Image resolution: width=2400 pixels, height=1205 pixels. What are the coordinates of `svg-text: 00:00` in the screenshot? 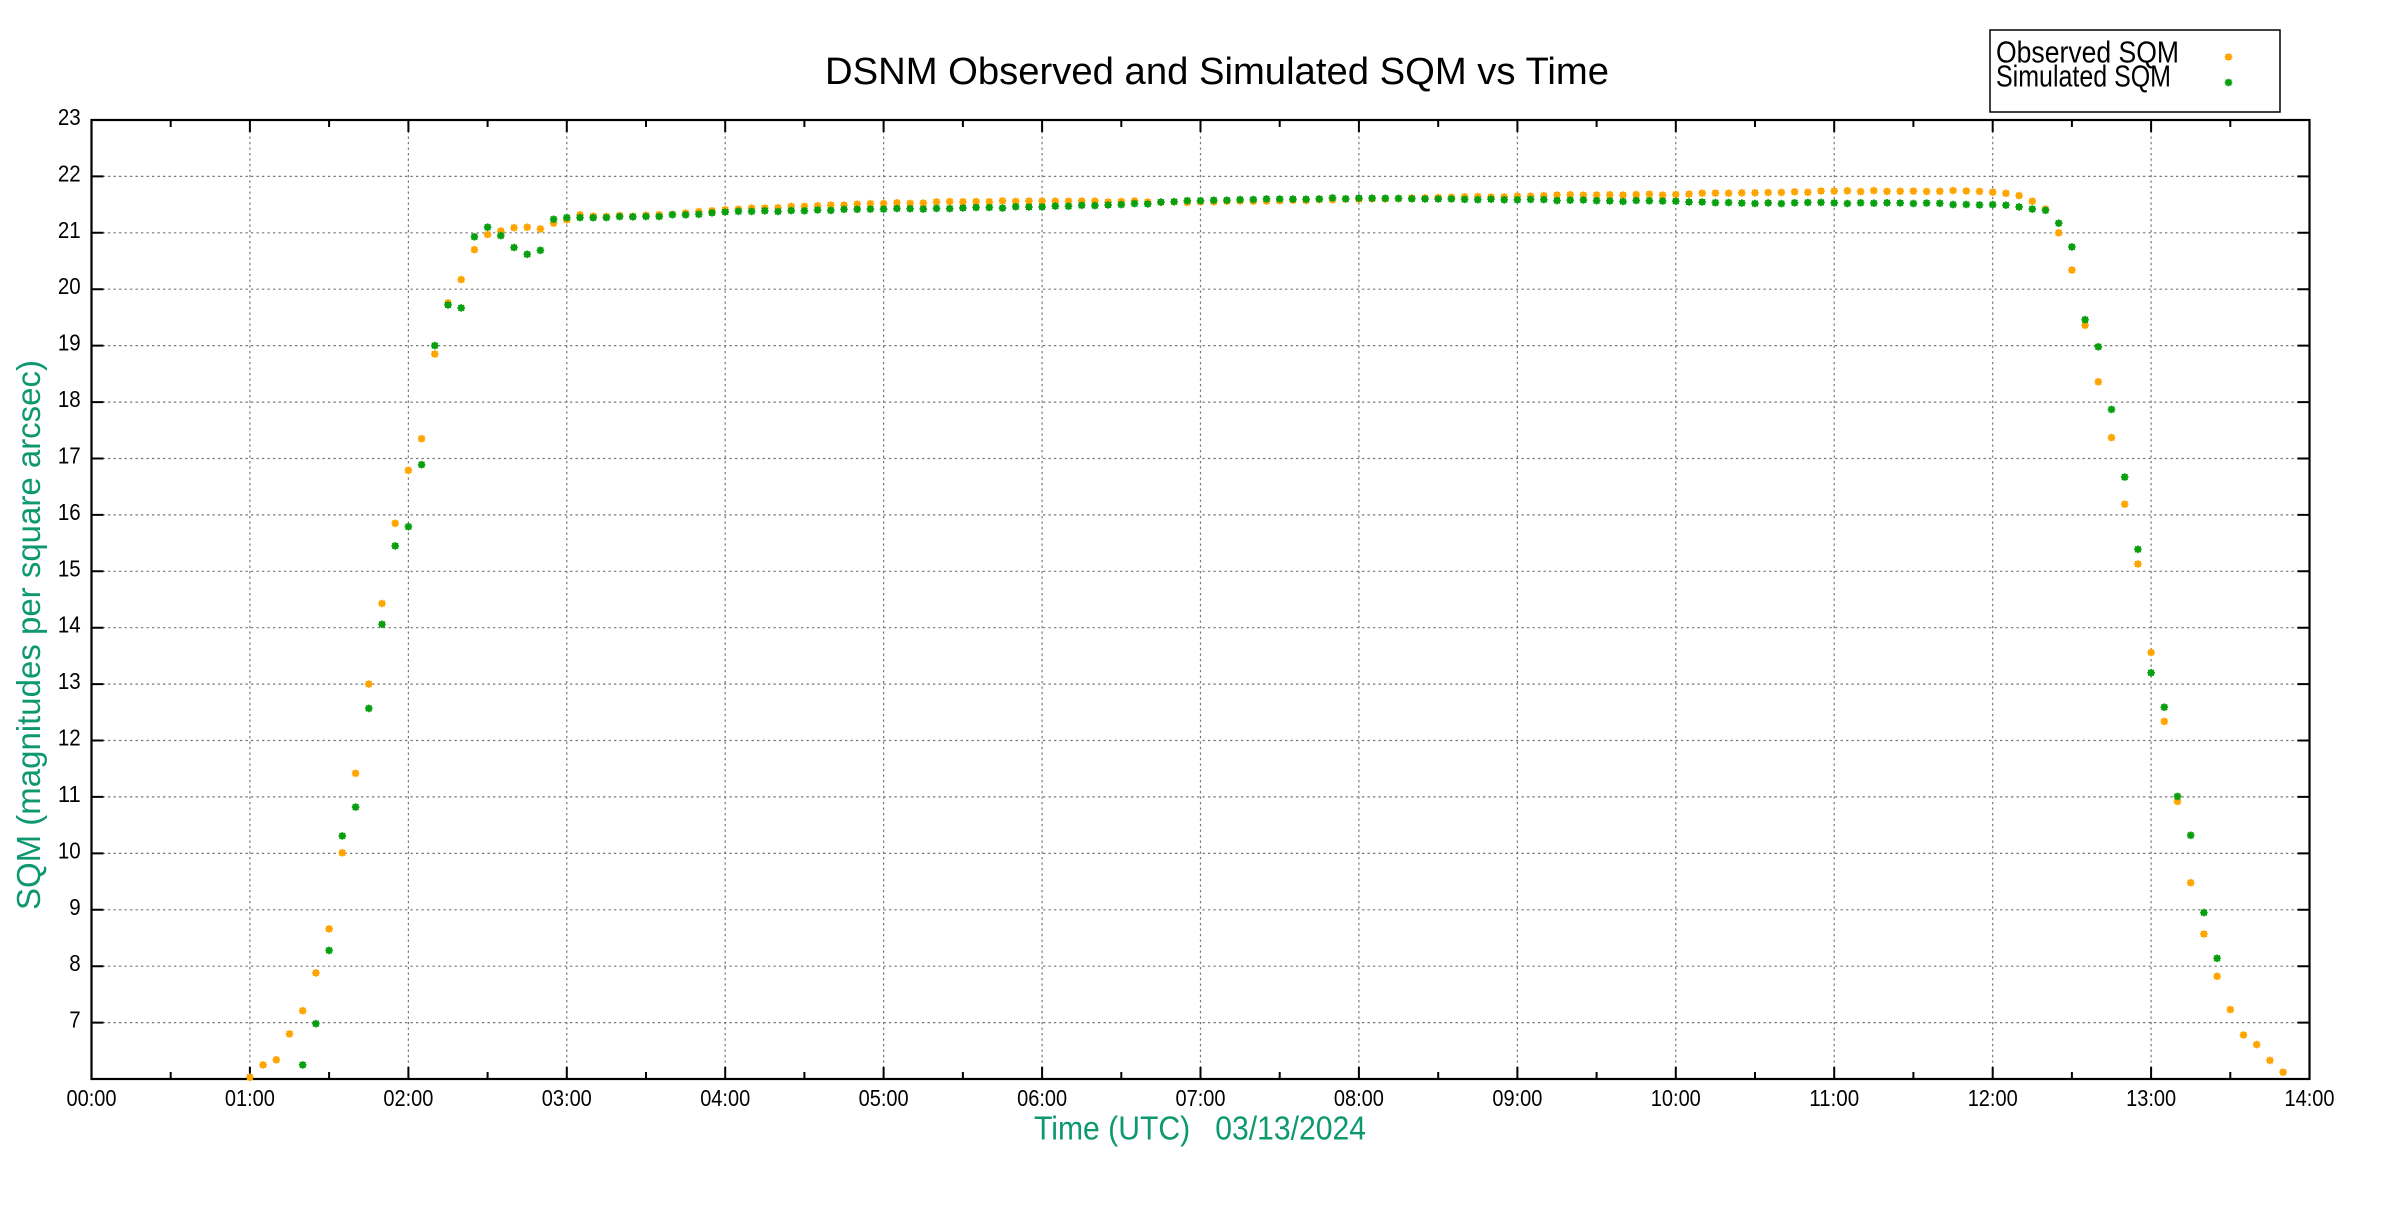 It's located at (92, 1098).